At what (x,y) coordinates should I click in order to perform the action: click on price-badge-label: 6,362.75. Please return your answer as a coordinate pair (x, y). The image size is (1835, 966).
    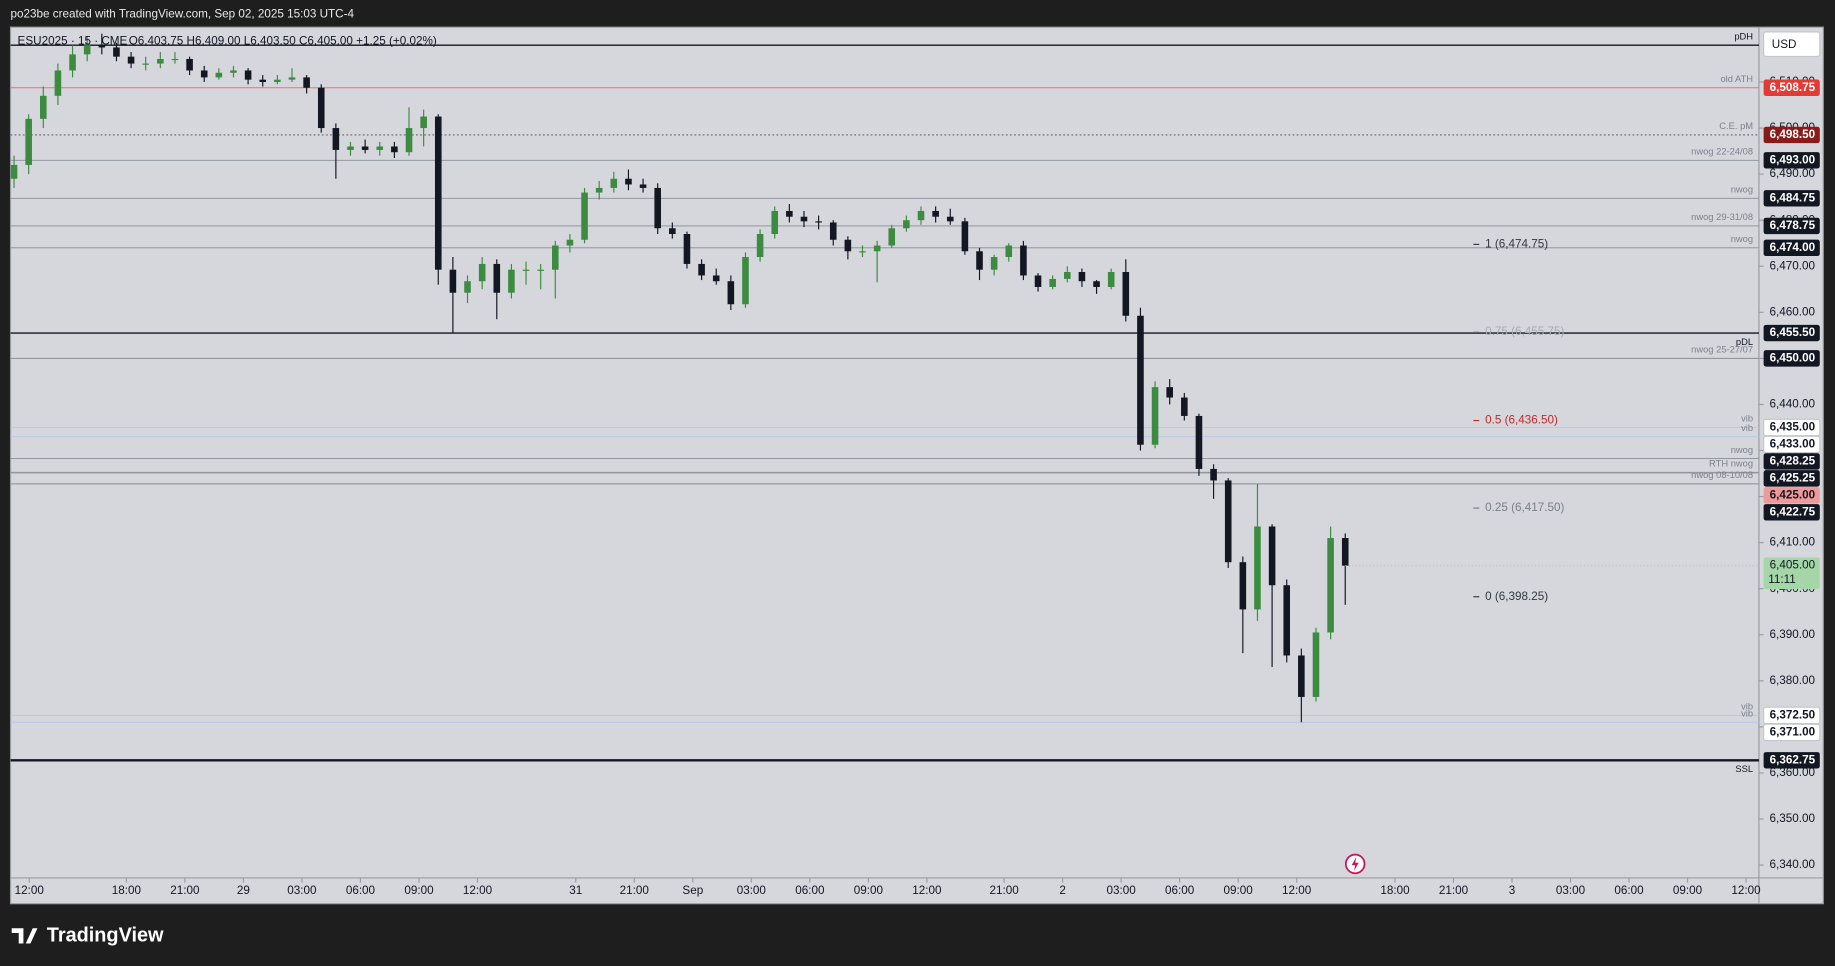
    Looking at the image, I should click on (1793, 759).